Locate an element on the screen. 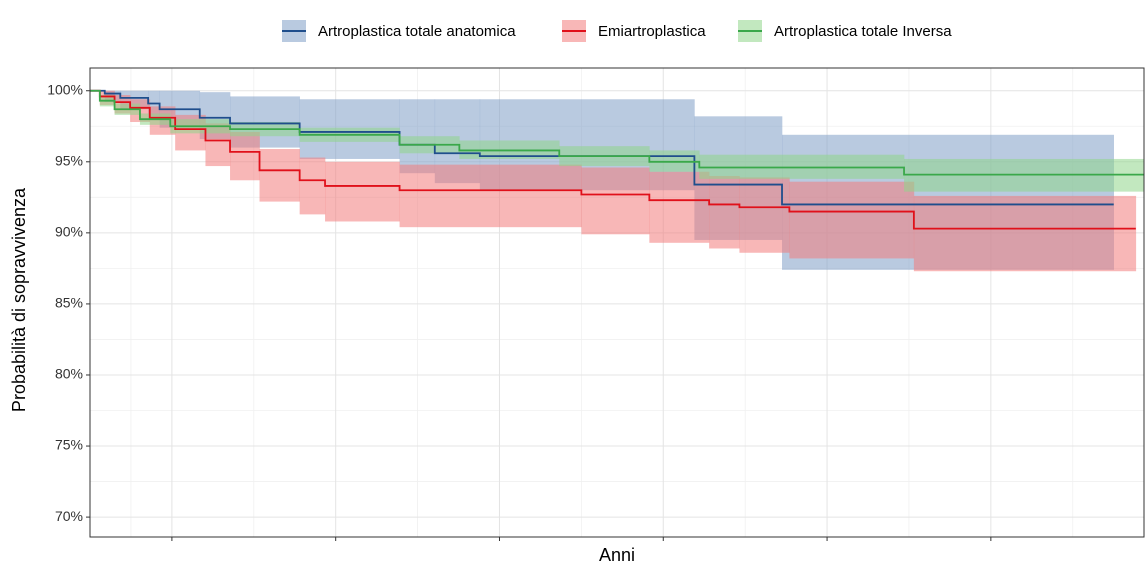 The height and width of the screenshot is (565, 1145). x-axis-title: Anni is located at coordinates (617, 555).